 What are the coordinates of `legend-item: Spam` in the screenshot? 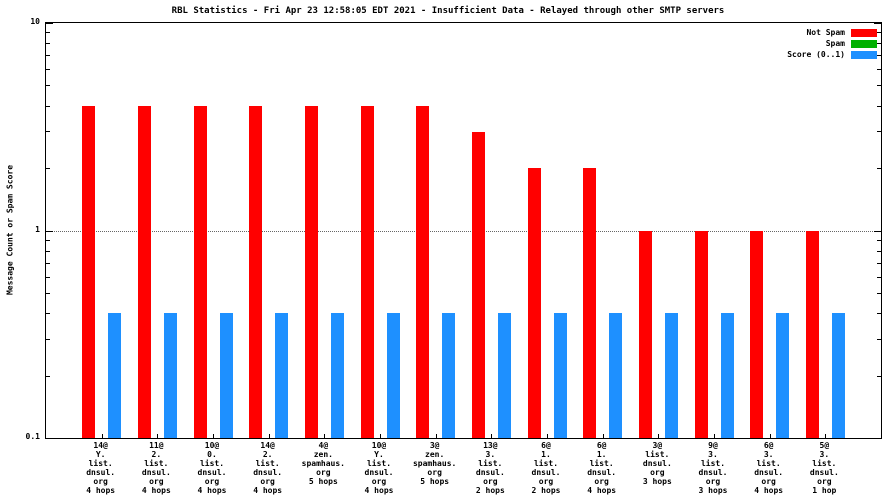 It's located at (851, 43).